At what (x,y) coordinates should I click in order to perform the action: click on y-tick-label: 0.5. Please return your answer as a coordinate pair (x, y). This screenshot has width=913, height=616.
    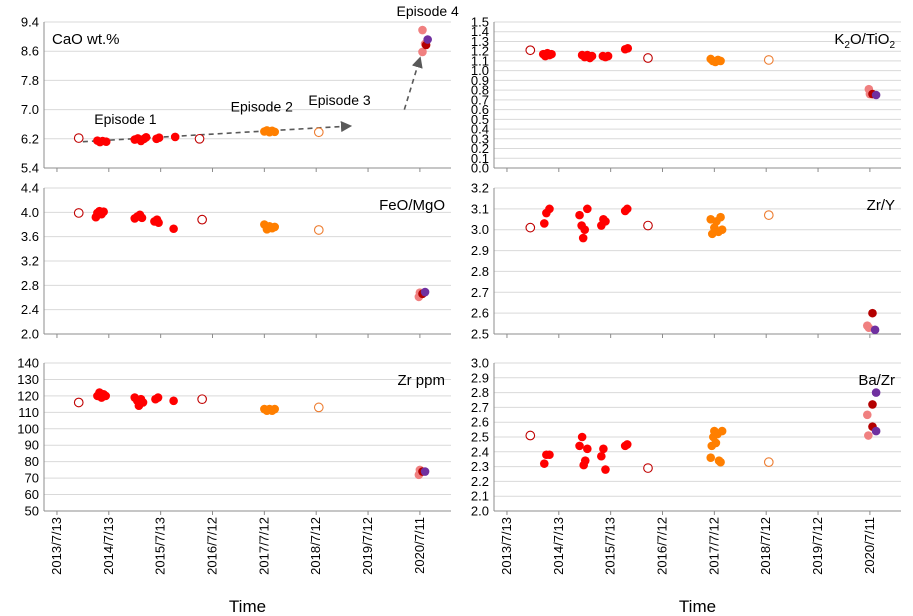
    Looking at the image, I should click on (480, 119).